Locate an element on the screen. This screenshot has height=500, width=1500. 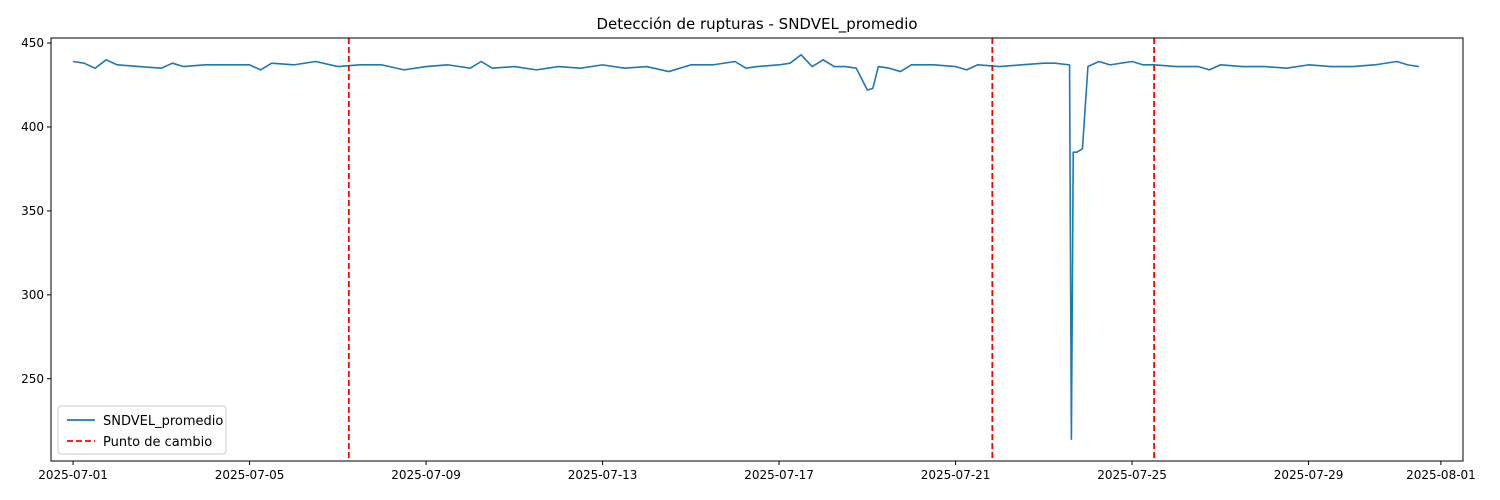
legend-changepoint-label: Punto de cambio is located at coordinates (157, 442).